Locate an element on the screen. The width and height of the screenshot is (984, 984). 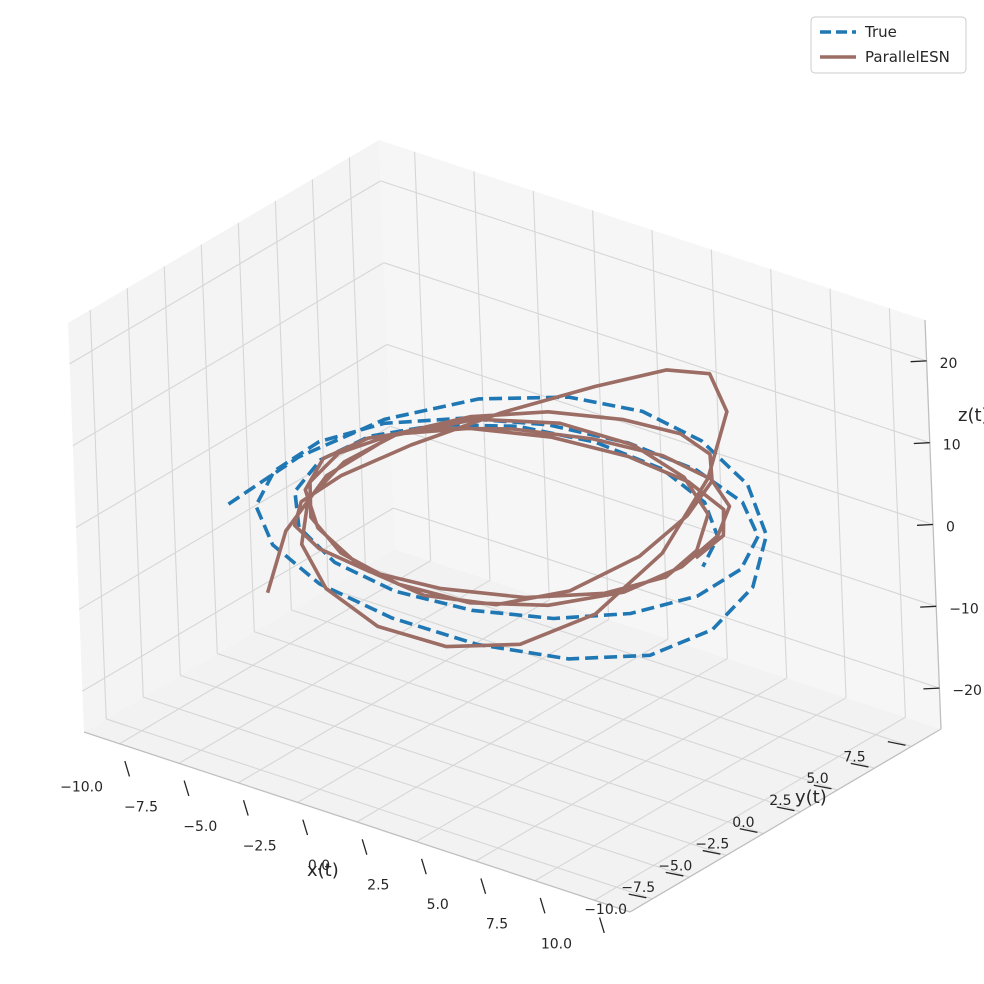
x-axis-tick-label: −7.5 is located at coordinates (141, 807).